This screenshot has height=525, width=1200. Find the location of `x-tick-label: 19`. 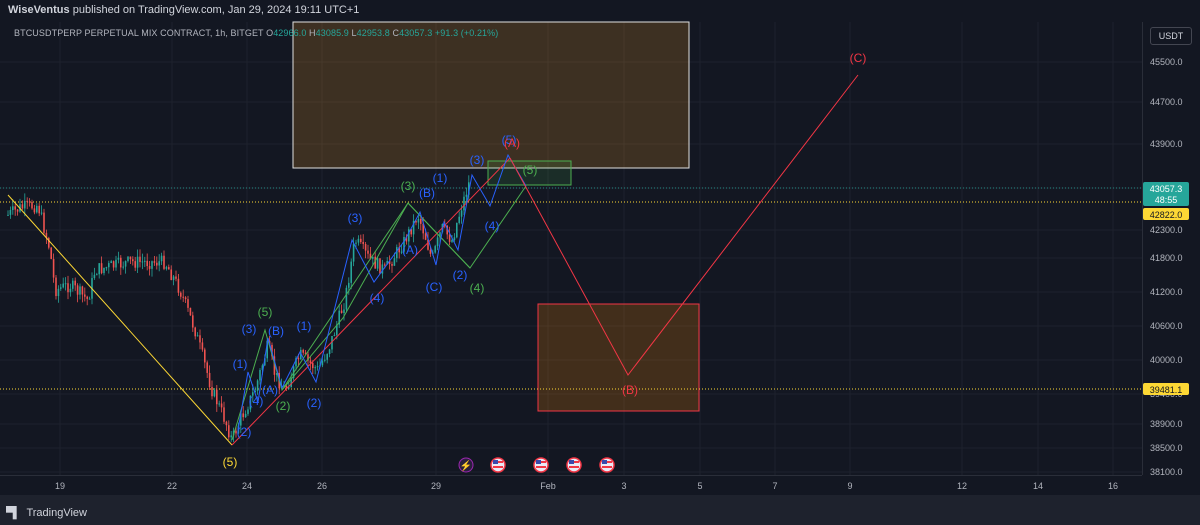

x-tick-label: 19 is located at coordinates (60, 486).